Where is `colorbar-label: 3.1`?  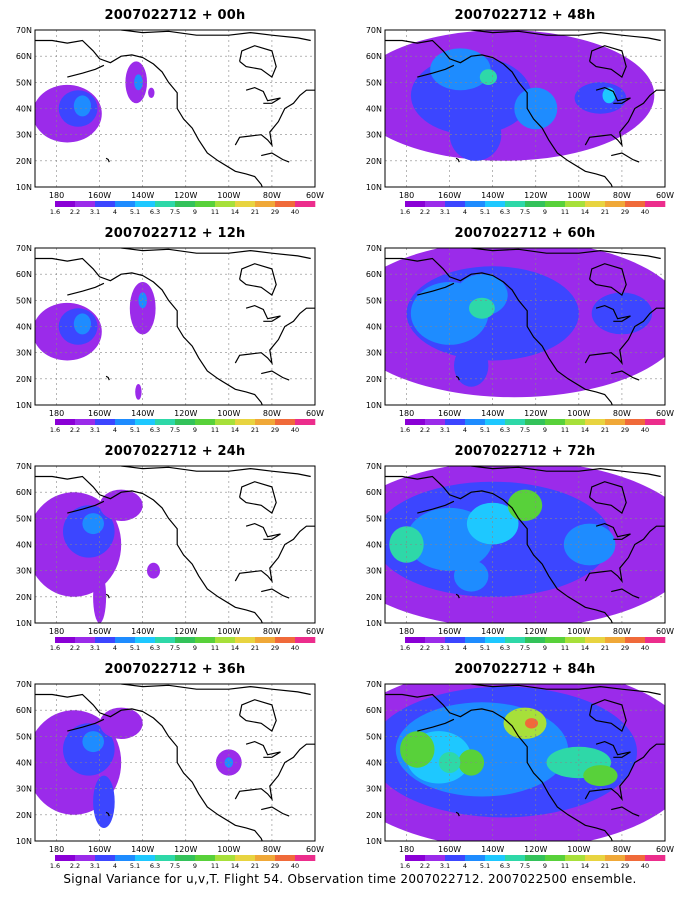
colorbar-label: 3.1 is located at coordinates (445, 648).